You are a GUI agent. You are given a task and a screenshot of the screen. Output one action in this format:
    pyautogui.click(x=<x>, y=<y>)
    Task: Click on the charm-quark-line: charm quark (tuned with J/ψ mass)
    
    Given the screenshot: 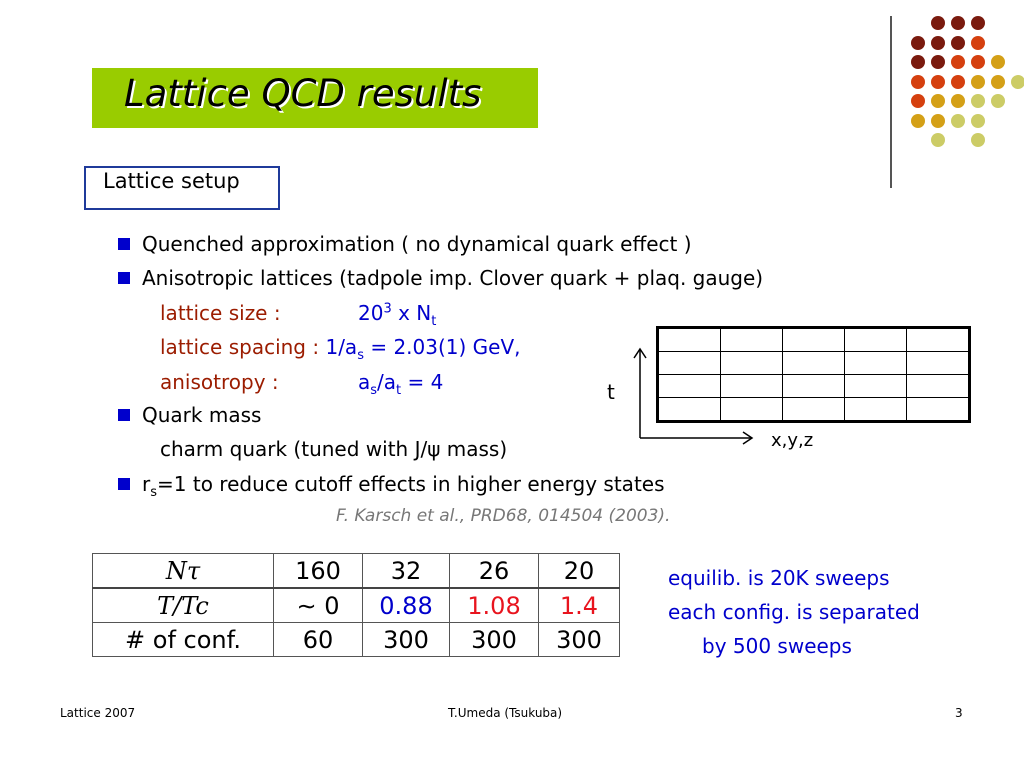 What is the action you would take?
    pyautogui.click(x=334, y=449)
    